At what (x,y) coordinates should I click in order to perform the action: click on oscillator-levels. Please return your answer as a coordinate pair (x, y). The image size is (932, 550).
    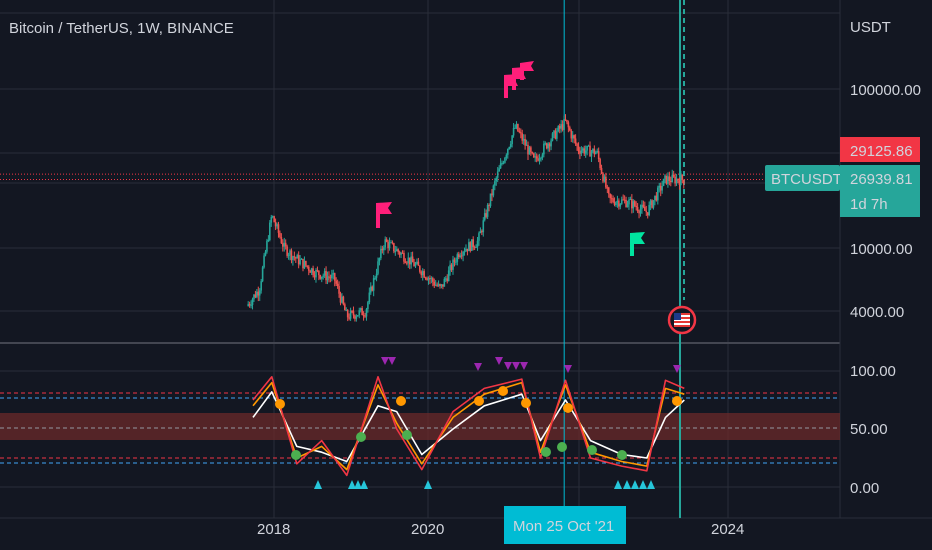
    Looking at the image, I should click on (420, 428).